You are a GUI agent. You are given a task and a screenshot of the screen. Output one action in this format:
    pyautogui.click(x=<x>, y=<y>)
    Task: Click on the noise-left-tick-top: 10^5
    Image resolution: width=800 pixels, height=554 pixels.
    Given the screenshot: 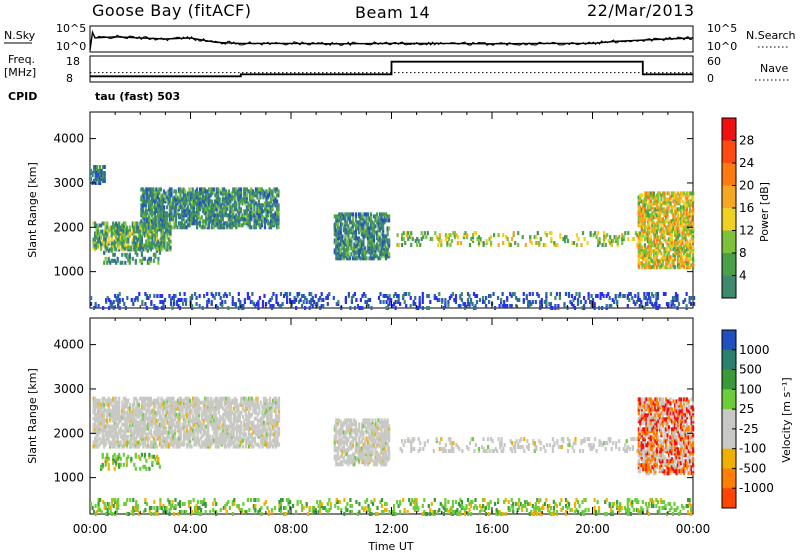 What is the action you would take?
    pyautogui.click(x=71, y=28)
    